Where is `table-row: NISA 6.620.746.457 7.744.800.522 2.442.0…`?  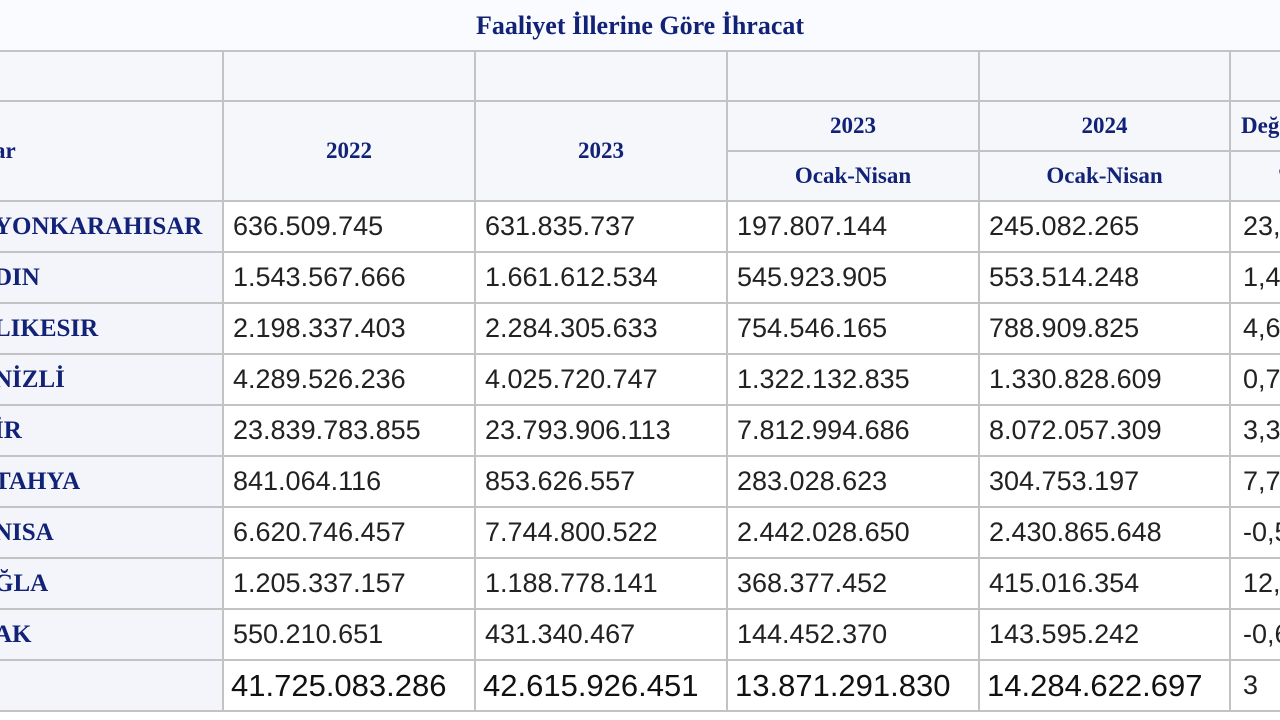
table-row: NISA 6.620.746.457 7.744.800.522 2.442.0… is located at coordinates (640, 532).